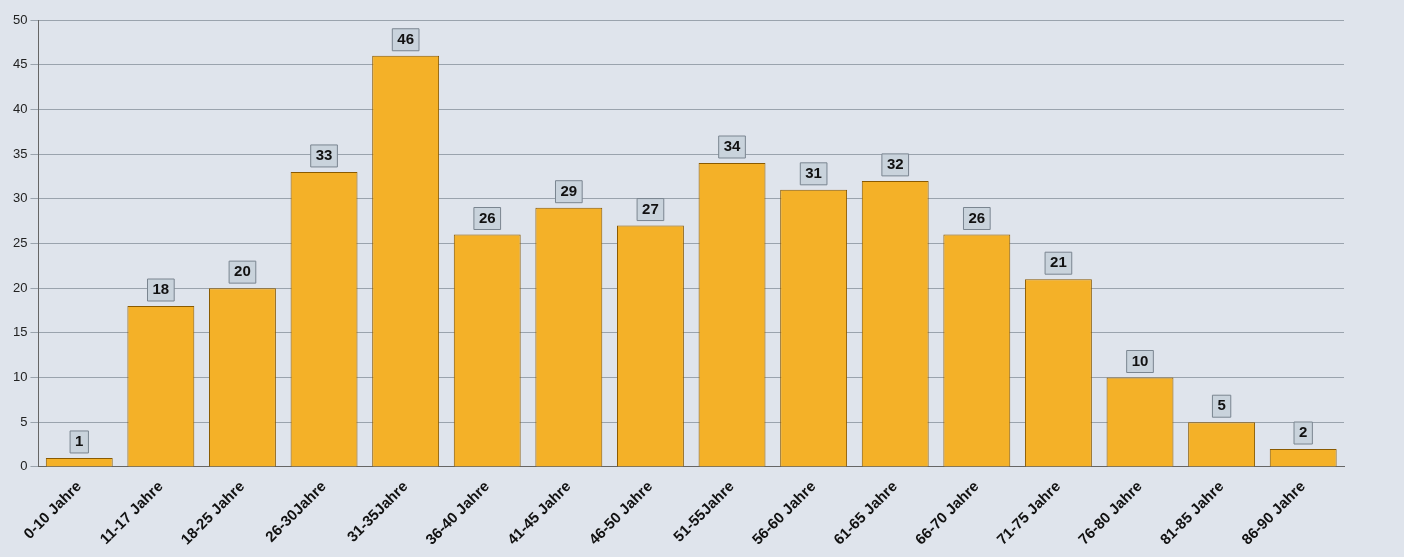 This screenshot has height=557, width=1404. I want to click on data-label: 21, so click(1058, 262).